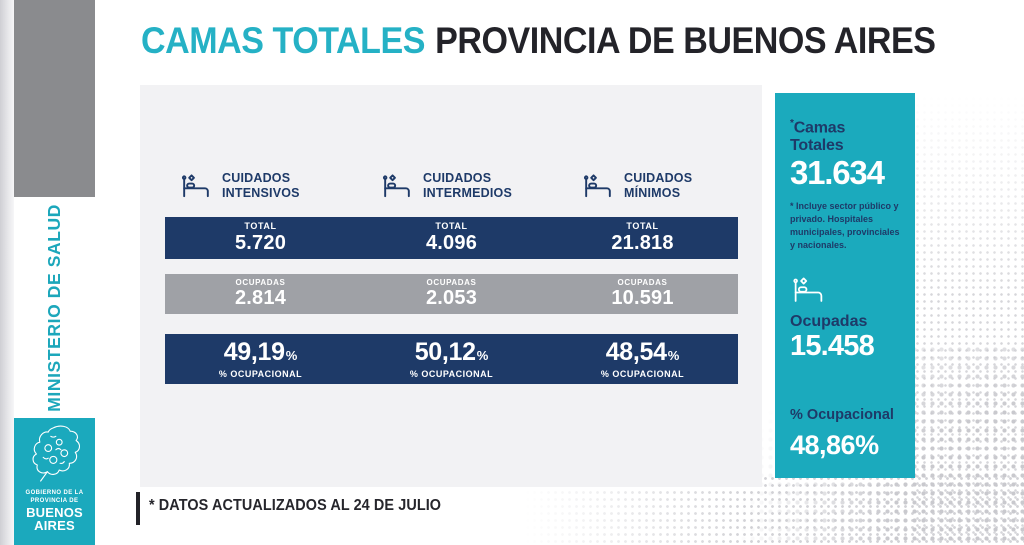 Image resolution: width=1024 pixels, height=545 pixels. I want to click on ocupacional-cell-minimos: 48,54 % % OCUPACIONAL, so click(642, 359).